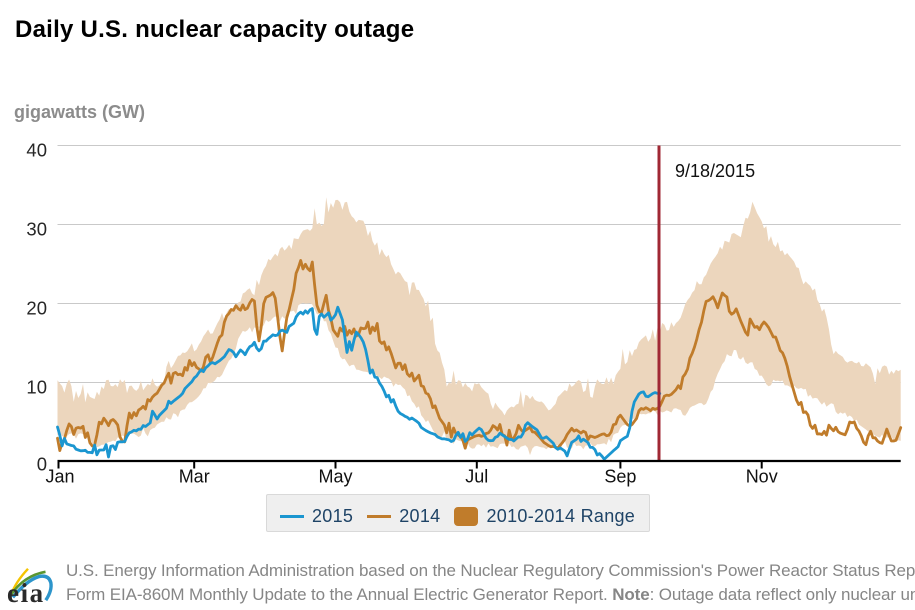 This screenshot has width=915, height=610. Describe the element at coordinates (335, 477) in the screenshot. I see `svg-text: May` at that location.